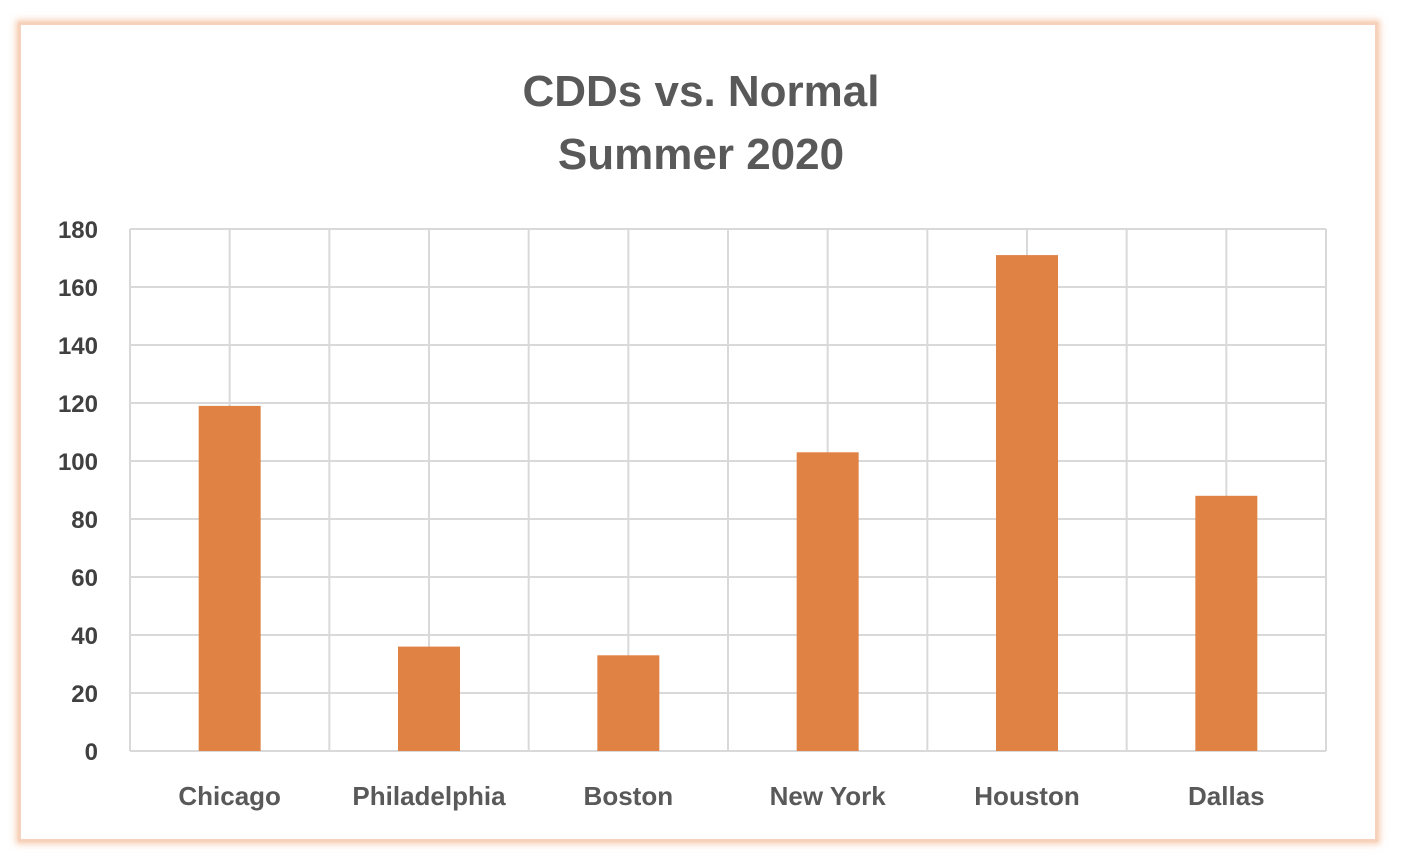 This screenshot has width=1402, height=868. Describe the element at coordinates (78, 404) in the screenshot. I see `y-tick-label-120: 120` at that location.